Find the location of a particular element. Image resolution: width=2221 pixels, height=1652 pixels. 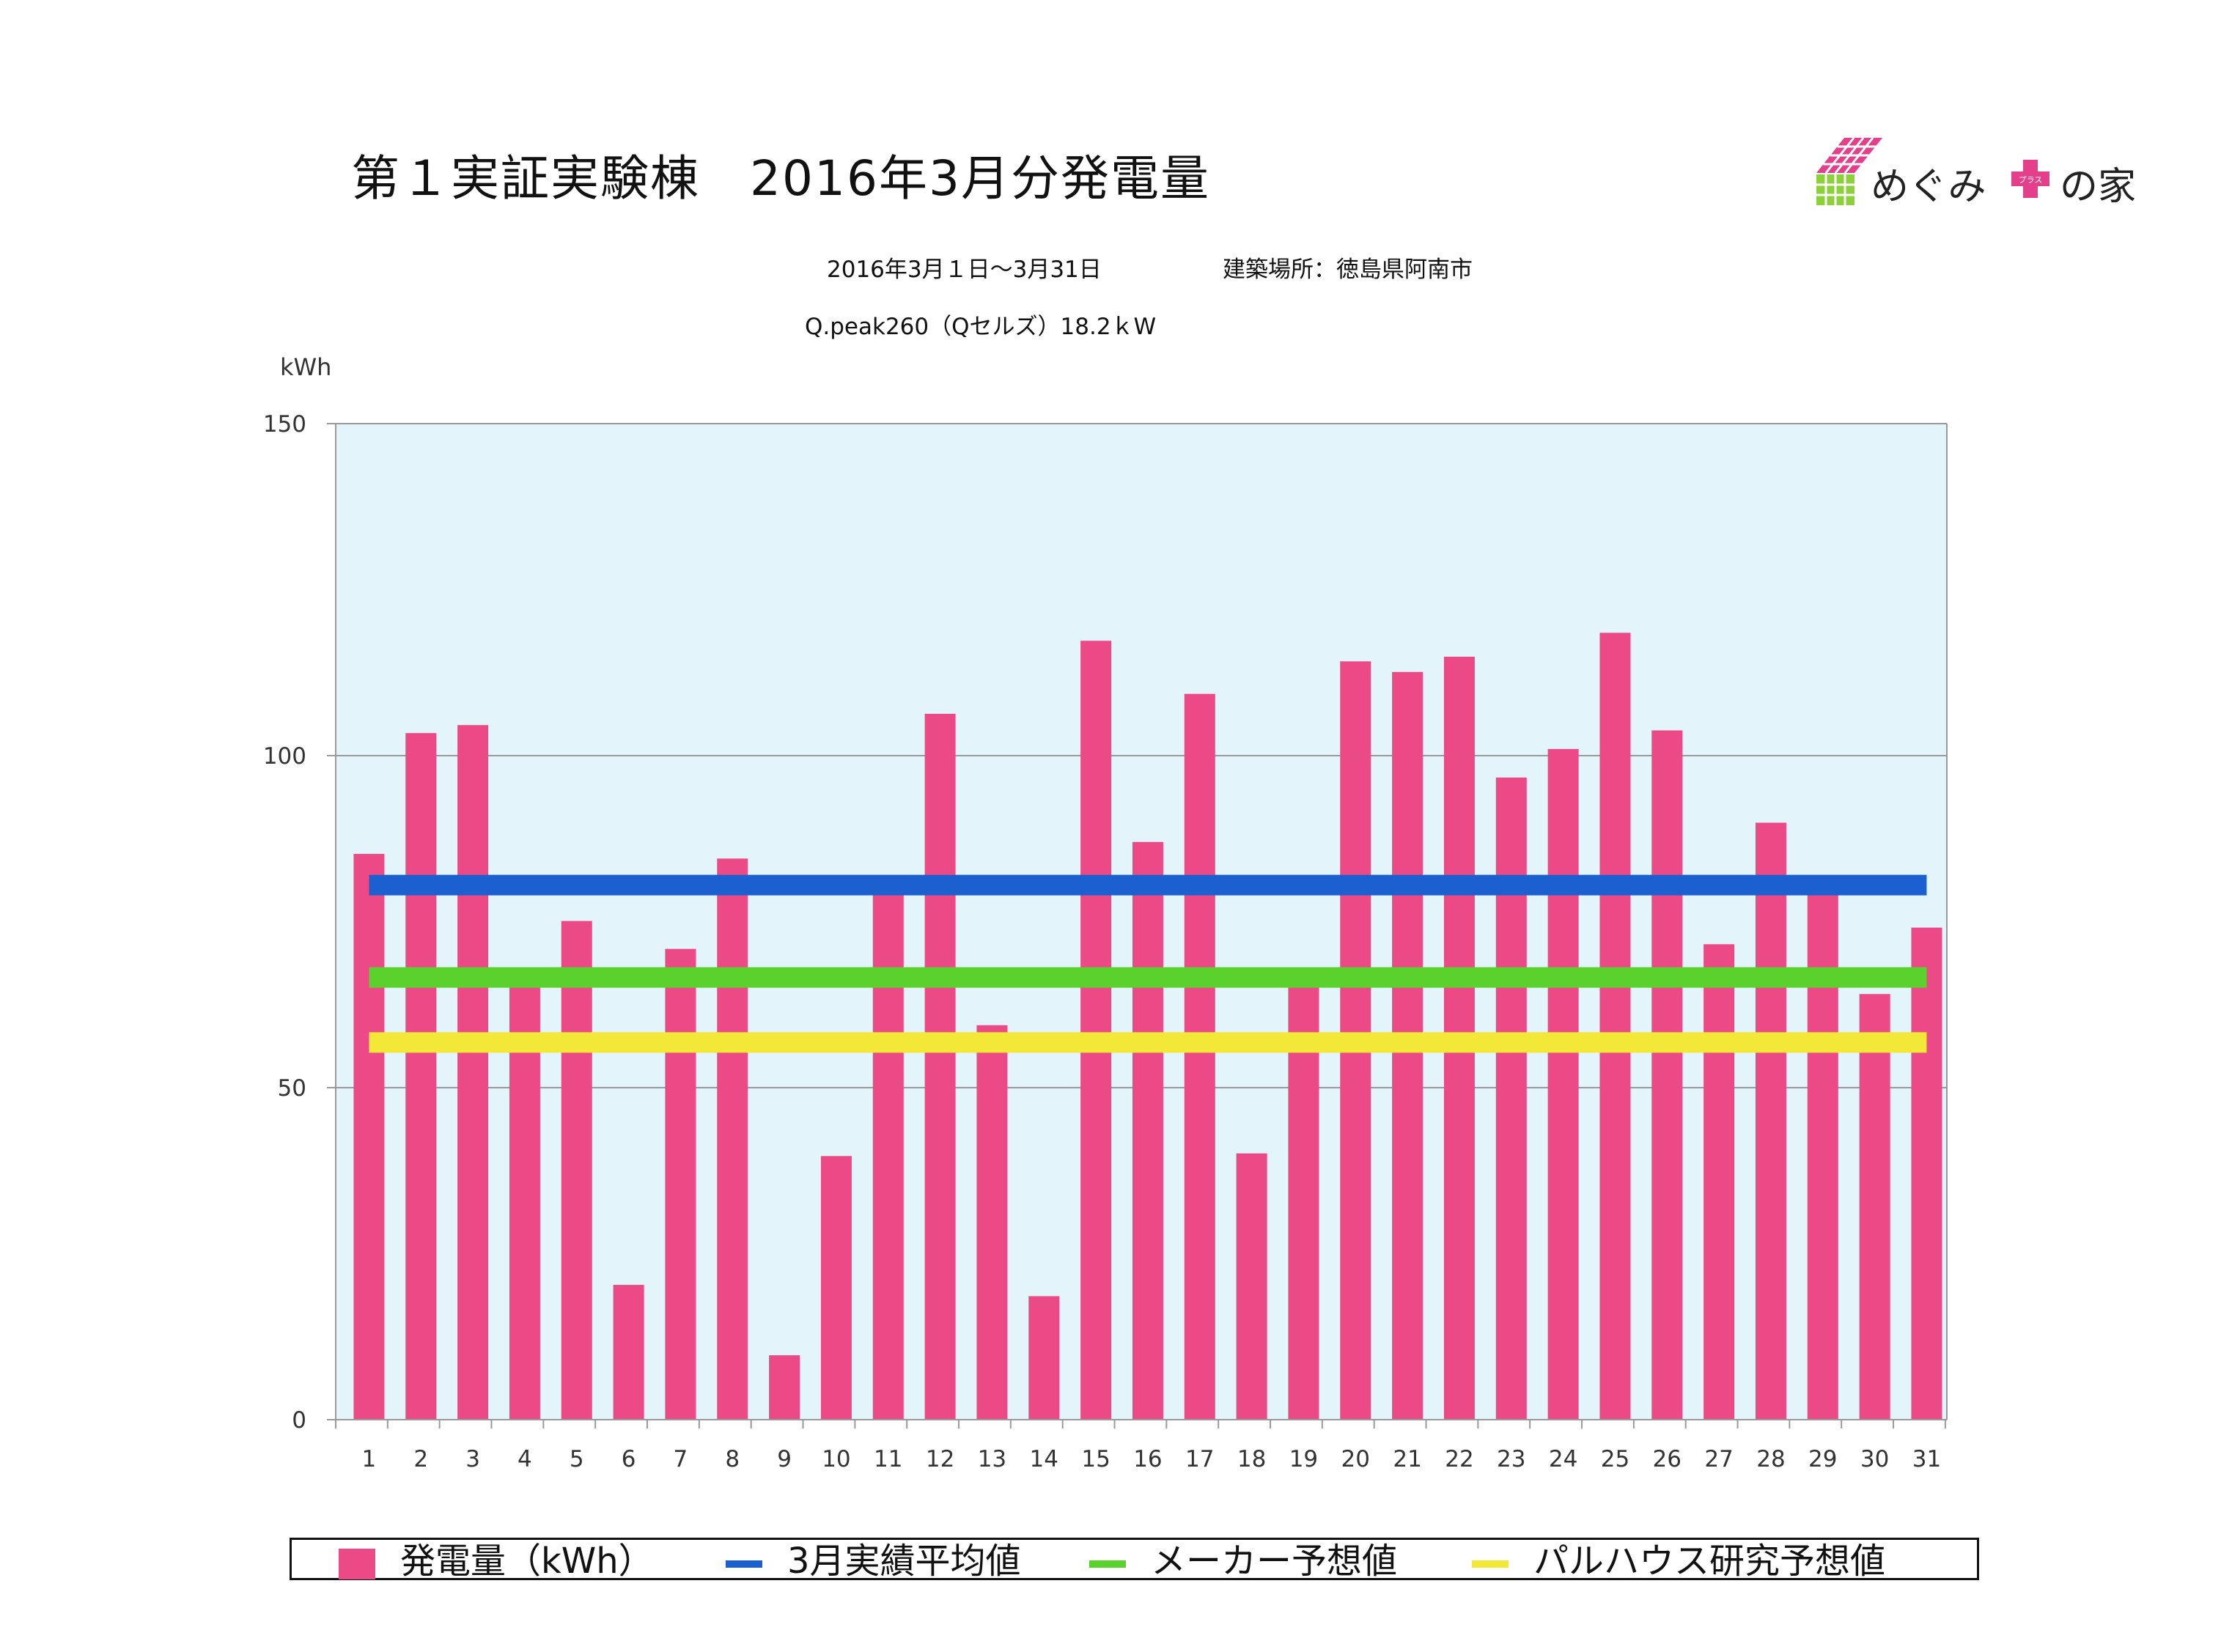

x-tick-label: 20 is located at coordinates (1355, 1459).